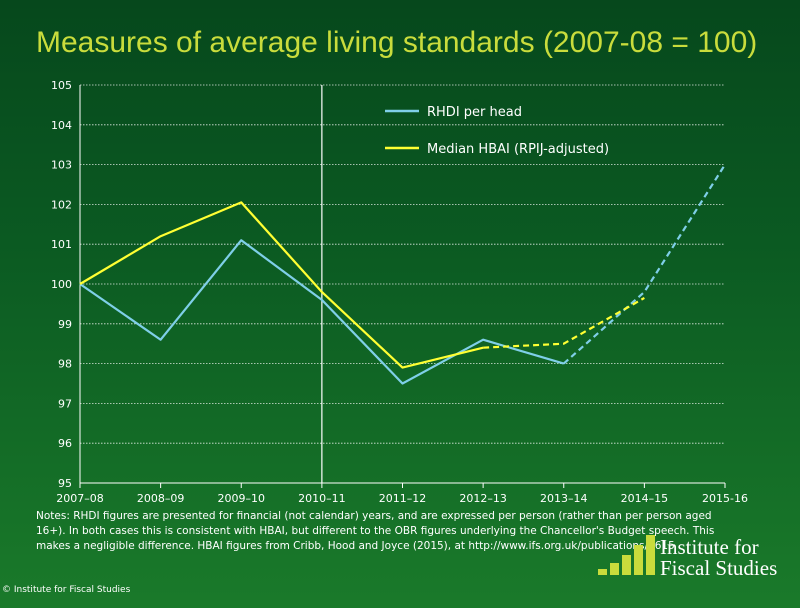 This screenshot has height=608, width=800. What do you see at coordinates (242, 498) in the screenshot?
I see `x-tick-label: 2009–10` at bounding box center [242, 498].